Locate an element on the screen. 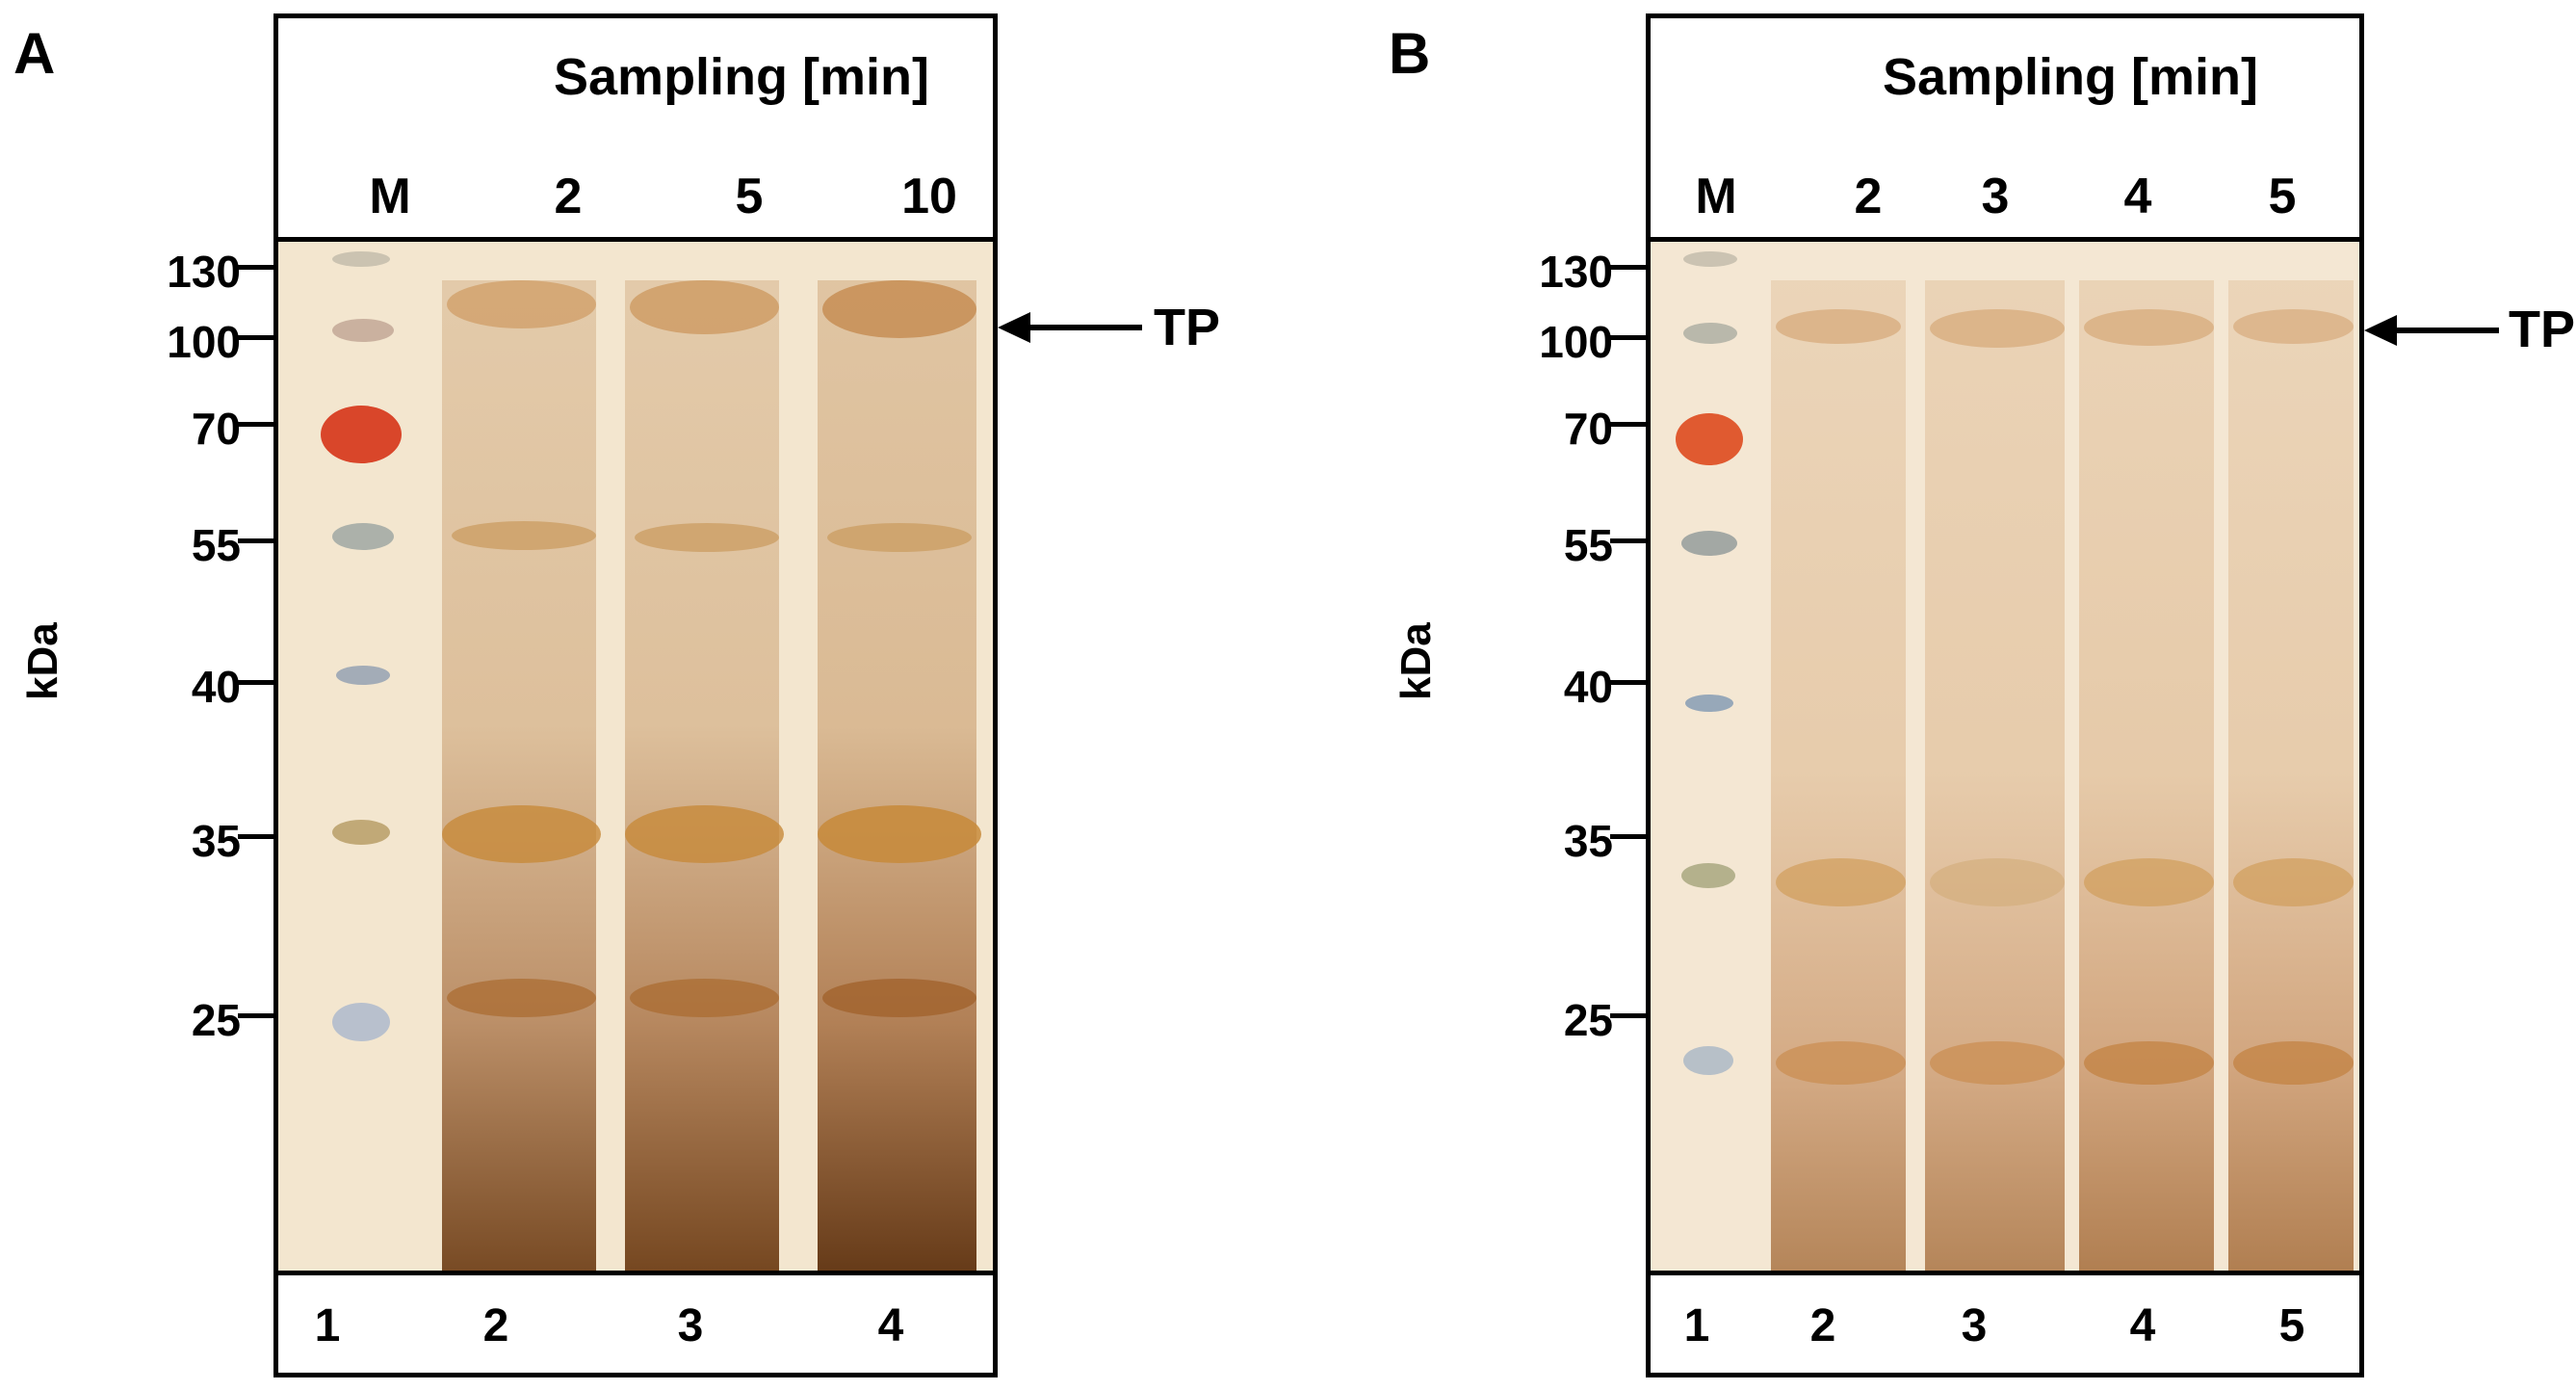 The image size is (2576, 1390). lane-number: 3 is located at coordinates (1974, 1326).